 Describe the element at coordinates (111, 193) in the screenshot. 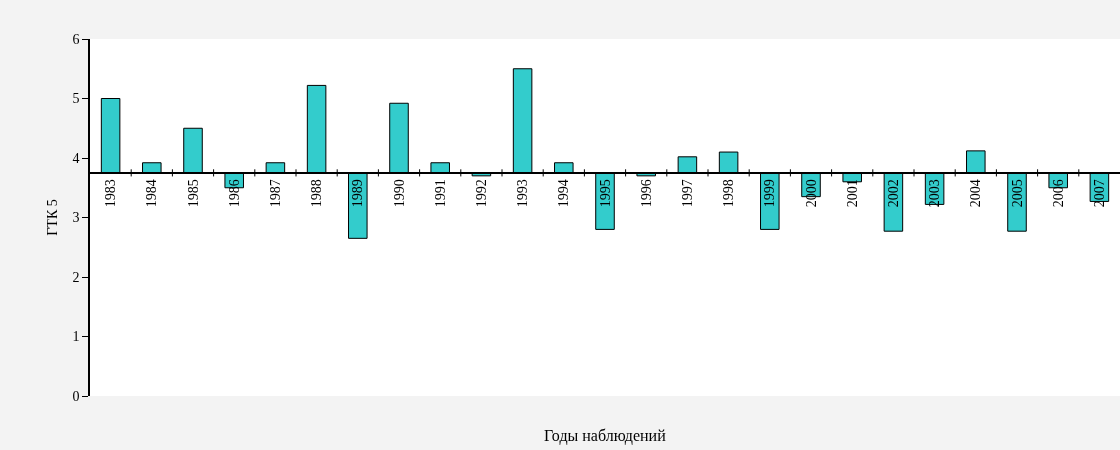

I see `x-tick-label: 1983` at that location.